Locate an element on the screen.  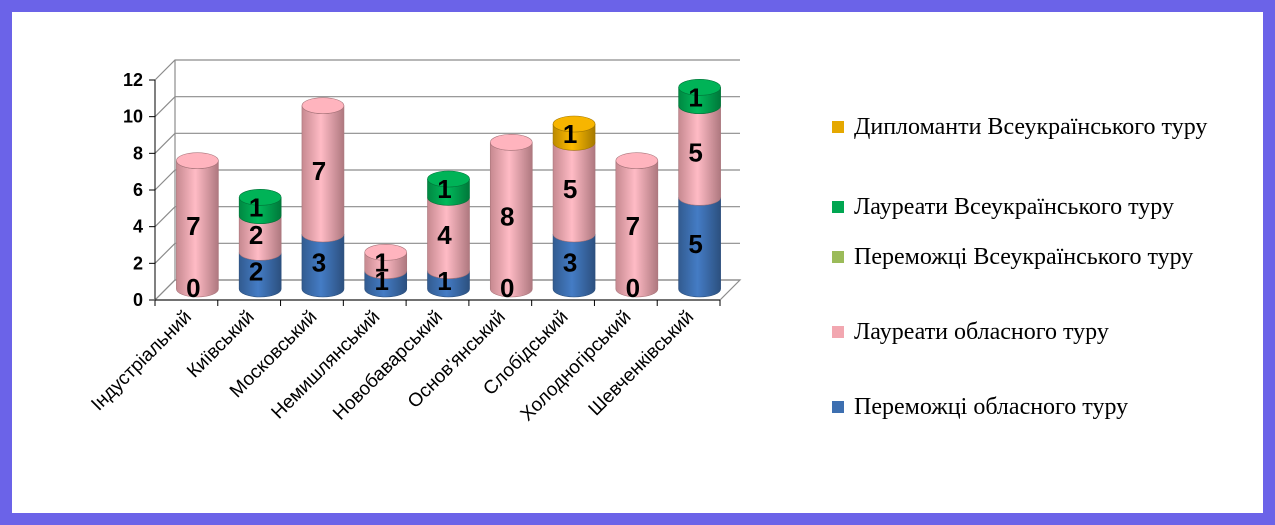
y-tick-label: 0 is located at coordinates (138, 300).